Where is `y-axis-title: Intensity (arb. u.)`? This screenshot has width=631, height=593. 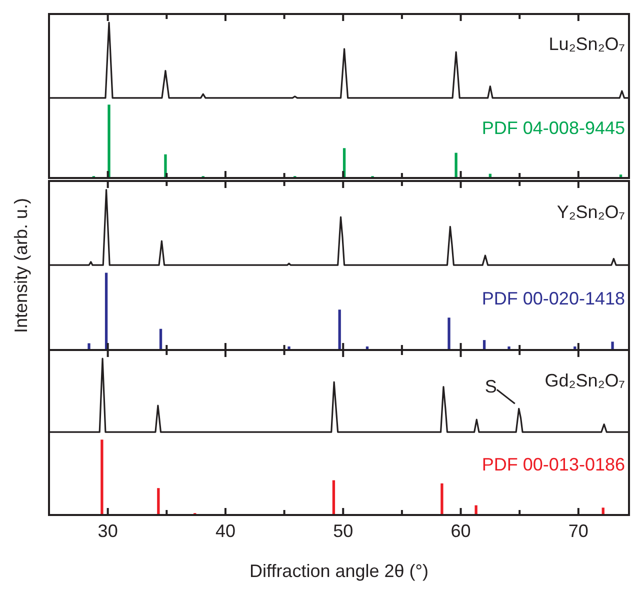 y-axis-title: Intensity (arb. u.) is located at coordinates (20, 266).